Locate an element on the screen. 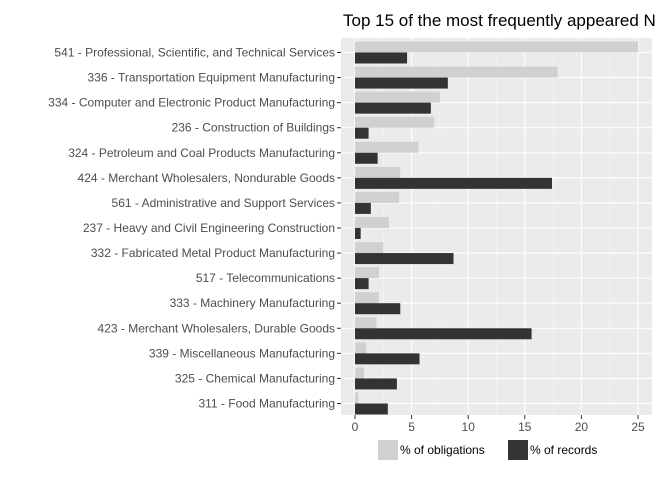  category-label: 236 - Construction of Buildings is located at coordinates (253, 128).